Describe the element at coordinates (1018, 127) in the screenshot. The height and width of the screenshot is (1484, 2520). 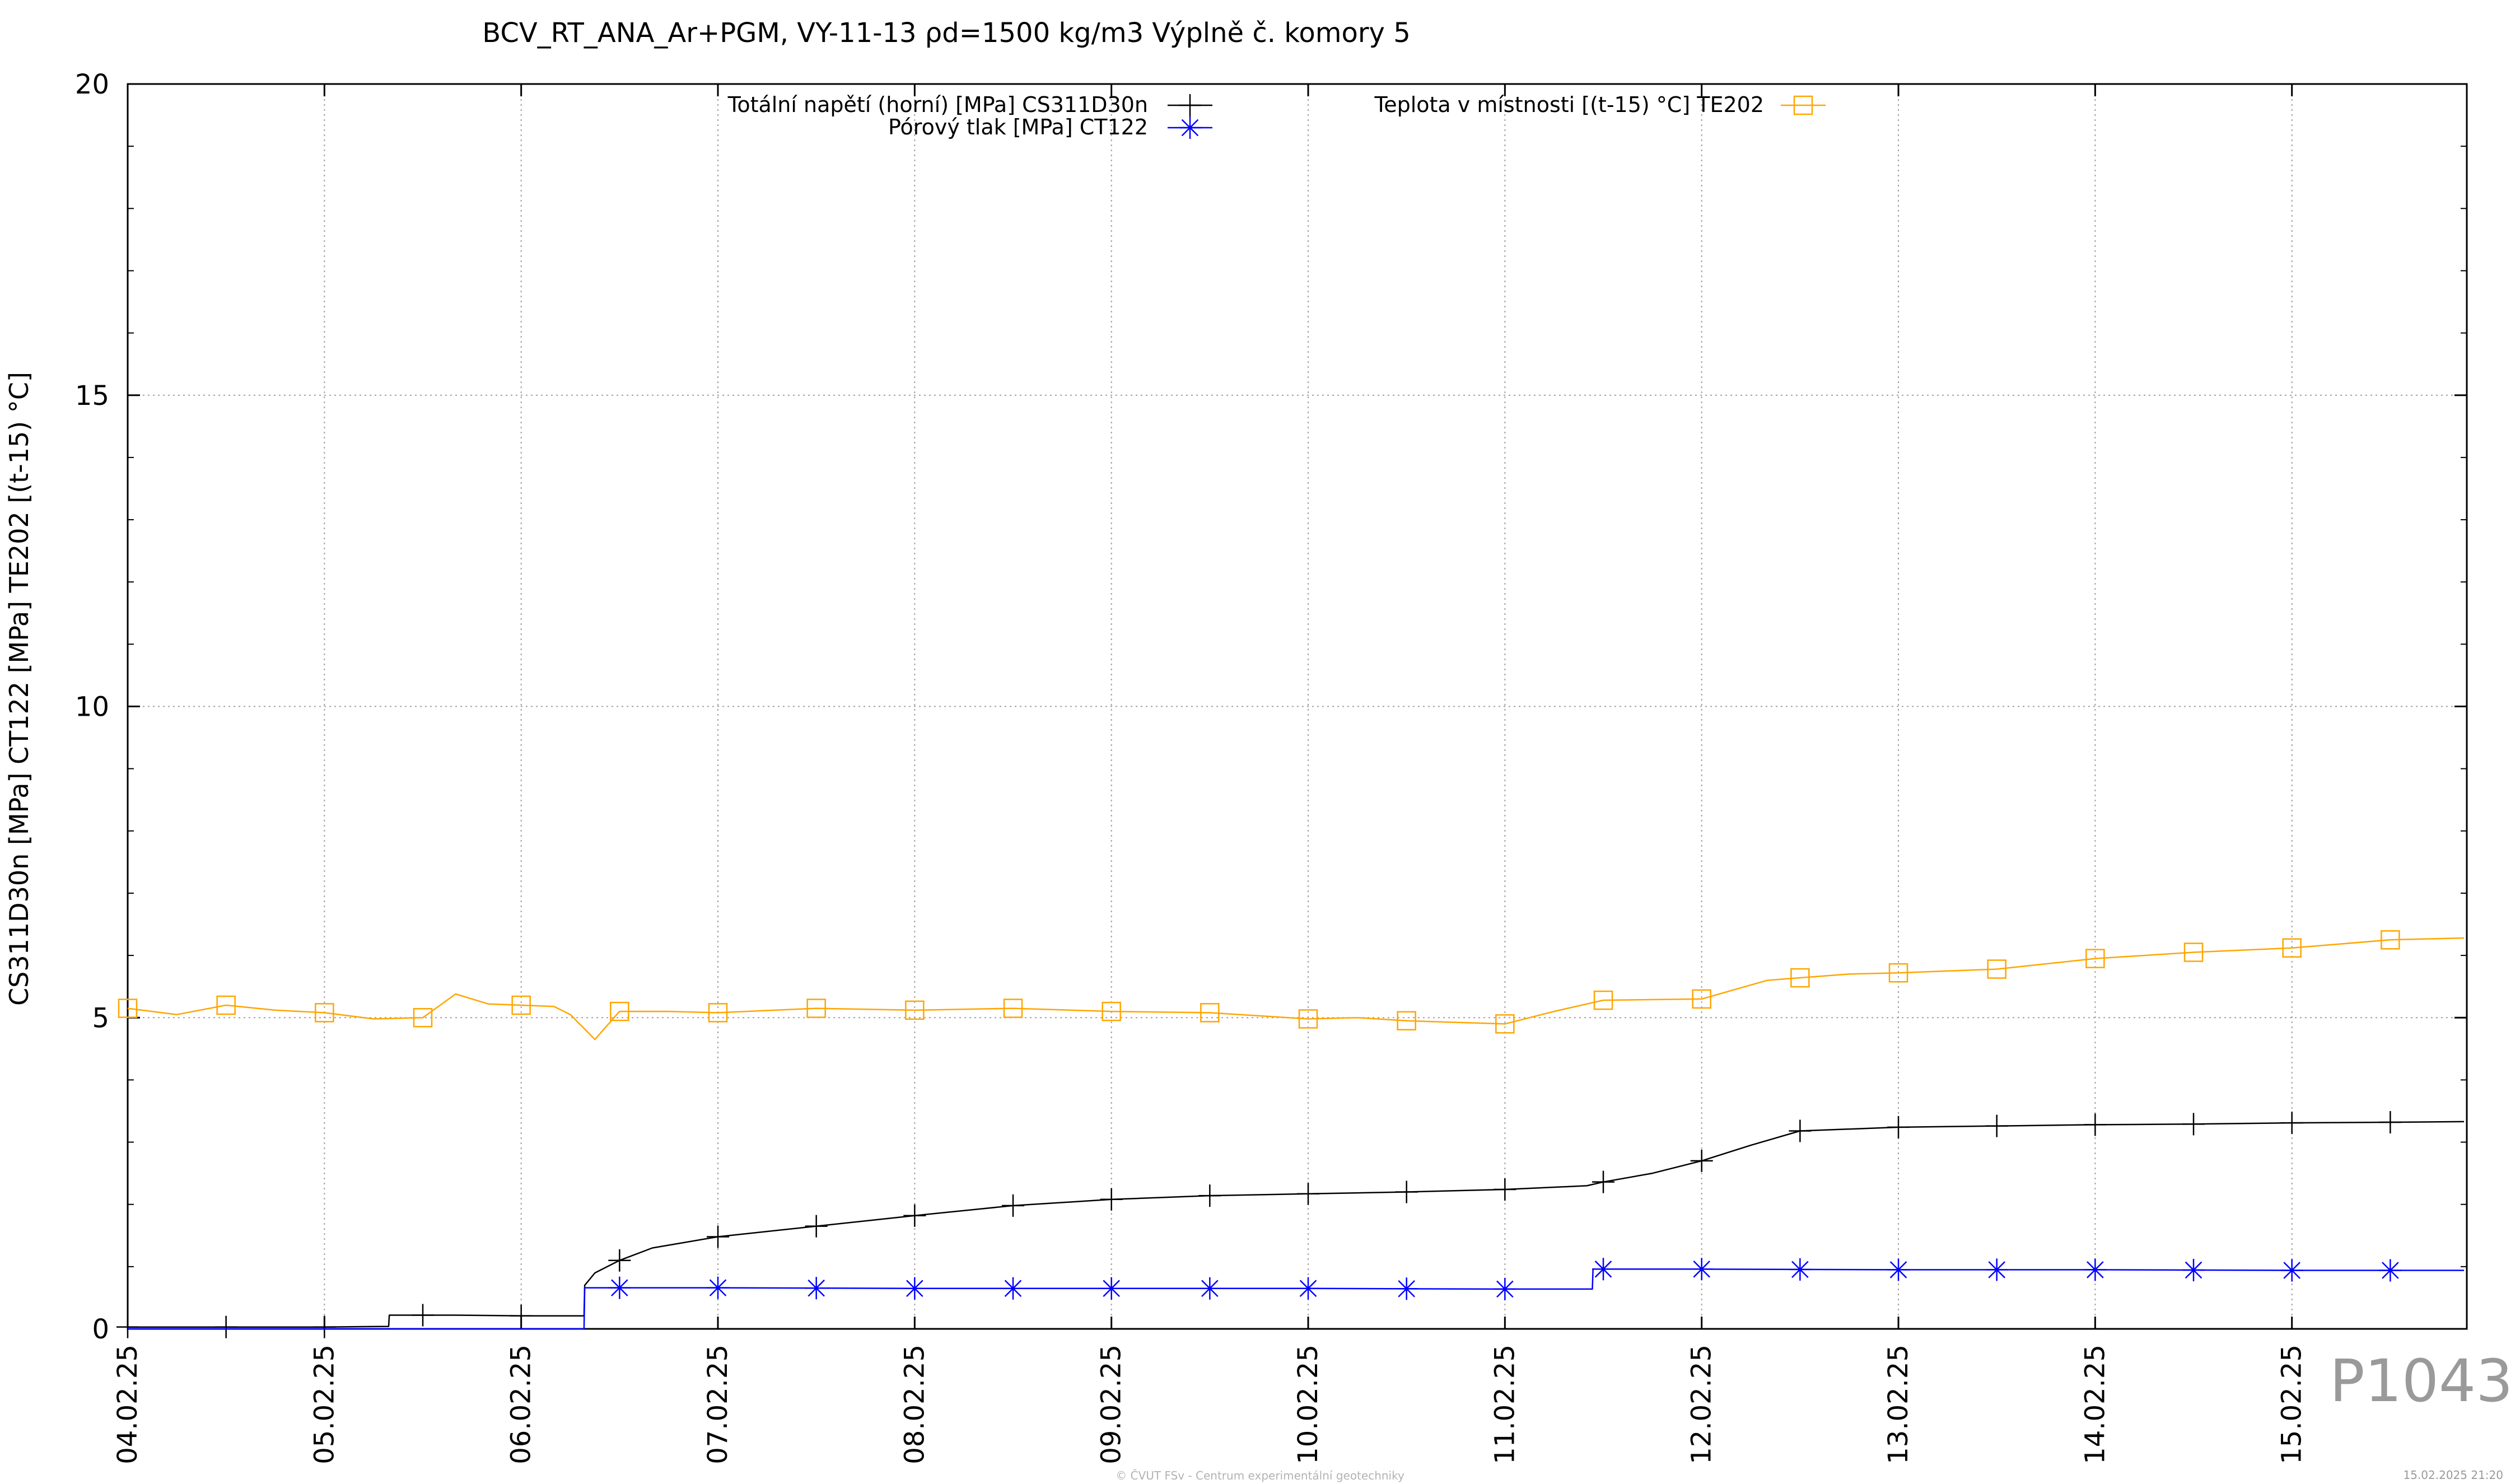
I see `legend-label: Pórový tlak [MPa] CT122` at that location.